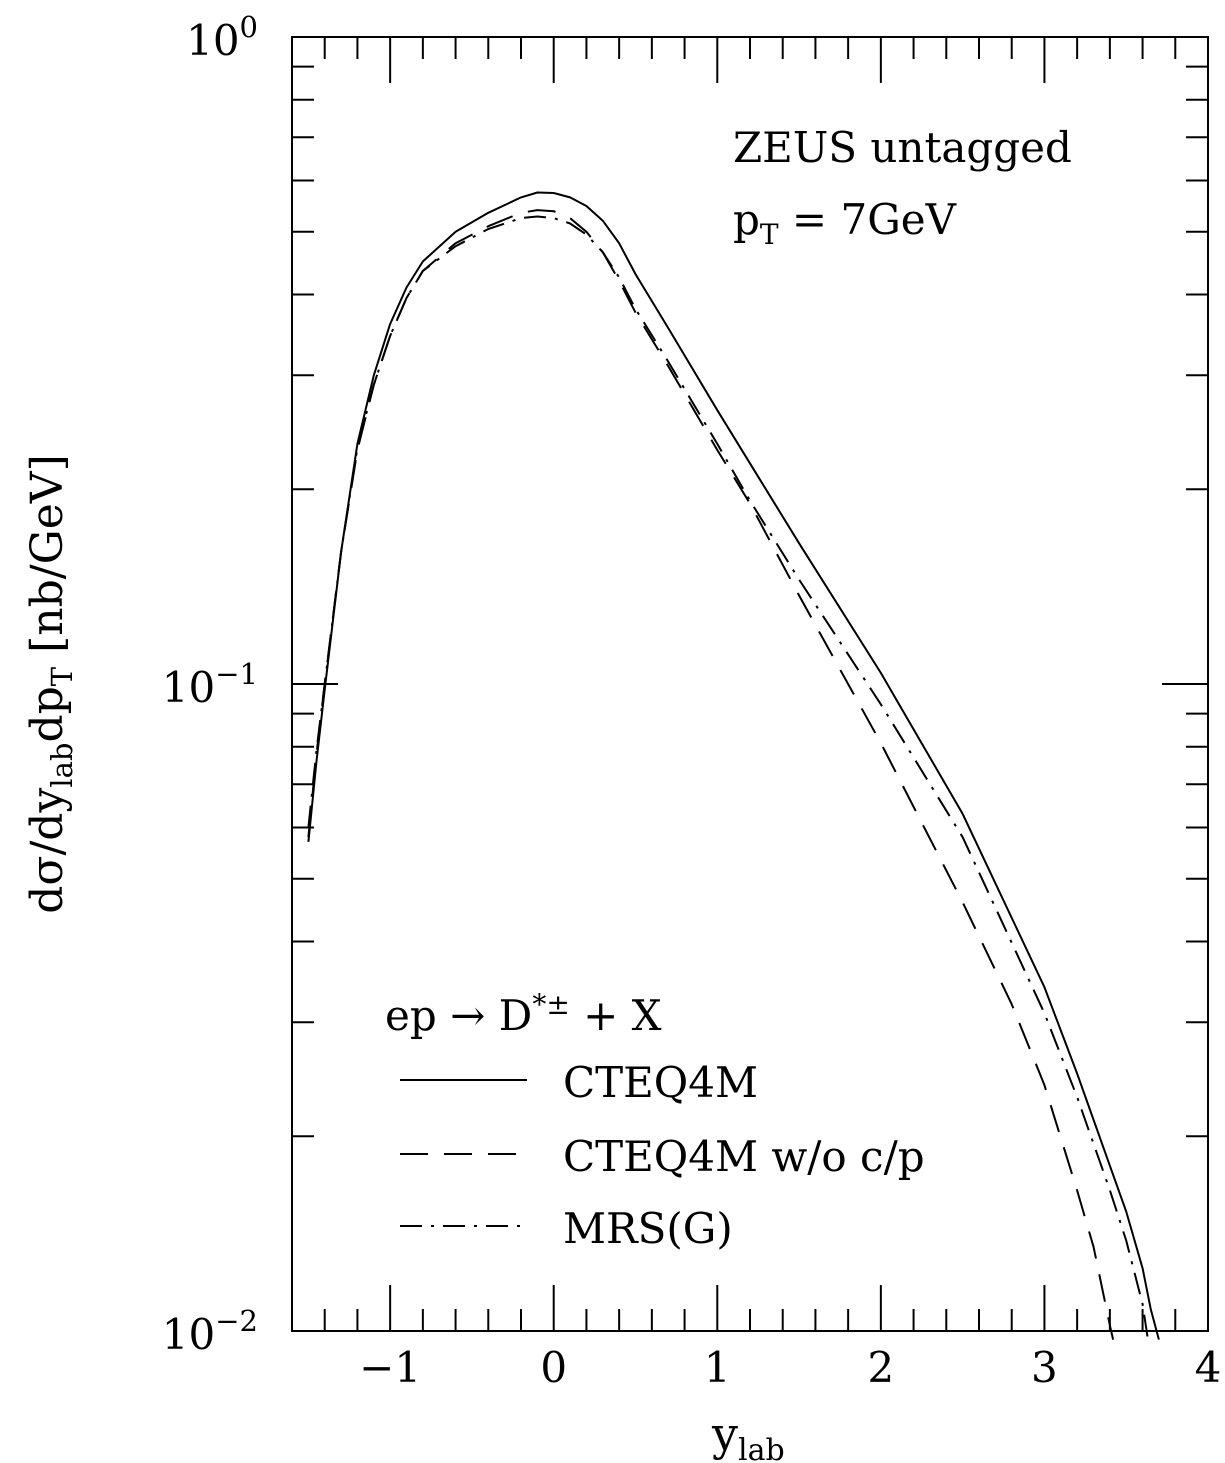 This screenshot has width=1225, height=1463. What do you see at coordinates (648, 1228) in the screenshot?
I see `legend-label-mrsg: MRS(G)` at bounding box center [648, 1228].